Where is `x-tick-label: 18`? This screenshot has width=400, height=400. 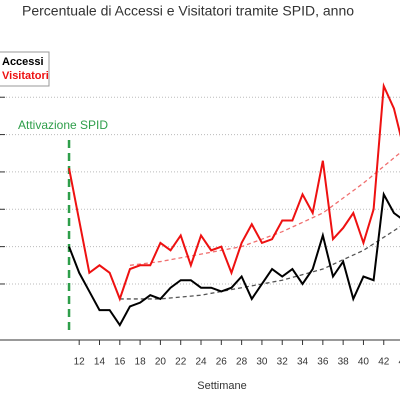
x-tick-label: 18 is located at coordinates (141, 362).